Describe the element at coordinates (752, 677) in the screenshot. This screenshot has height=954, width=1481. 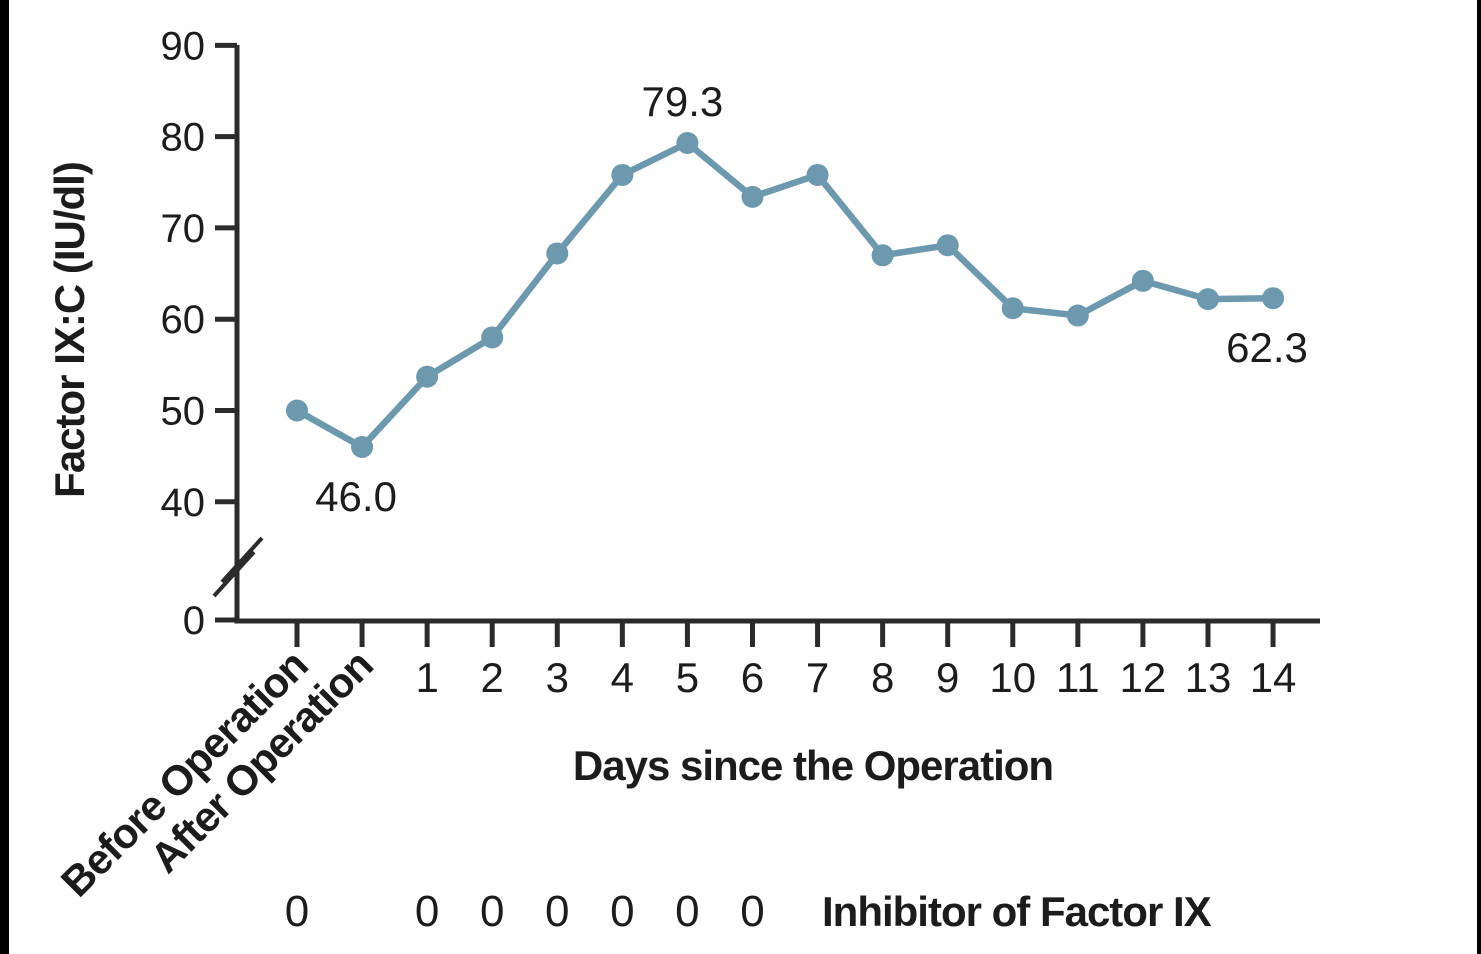
I see `x-tick-label: 6` at that location.